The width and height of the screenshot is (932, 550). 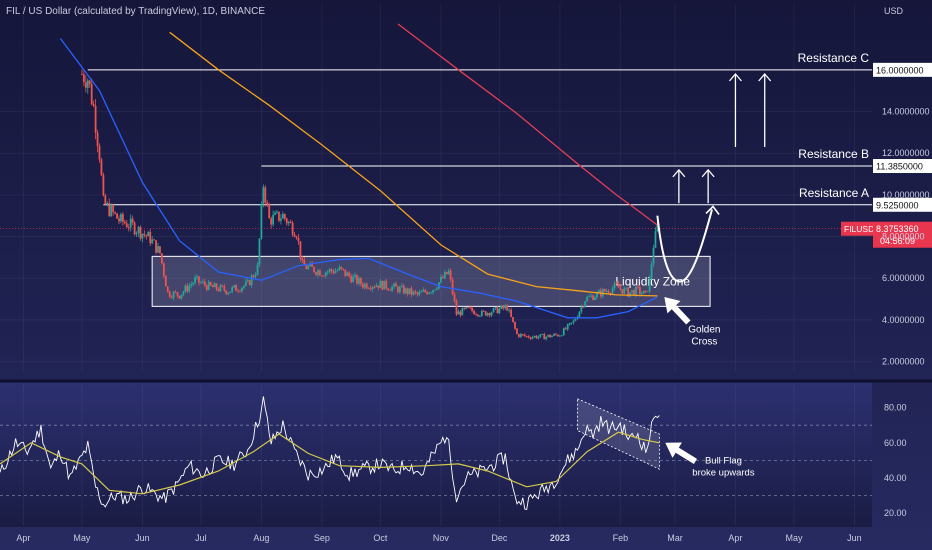 I want to click on projection-path, so click(x=684, y=246).